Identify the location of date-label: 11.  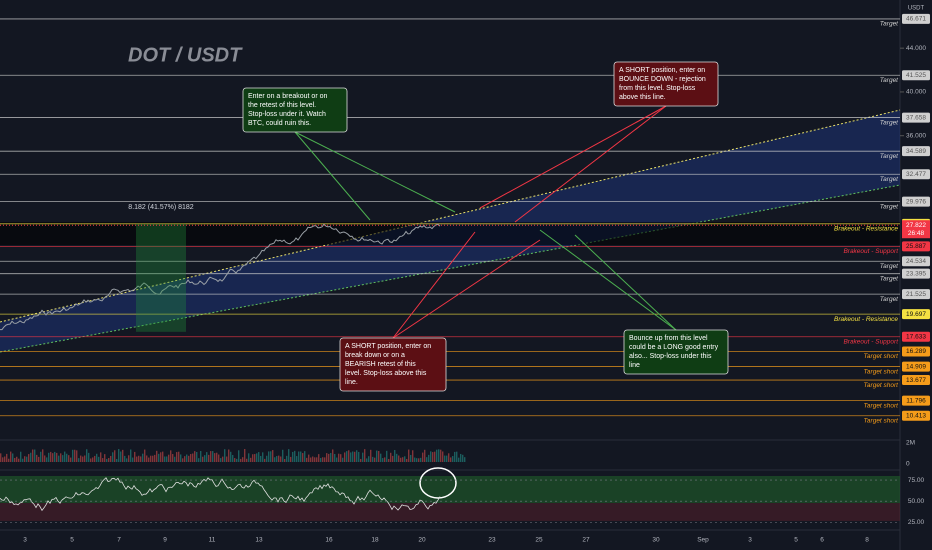
(212, 540).